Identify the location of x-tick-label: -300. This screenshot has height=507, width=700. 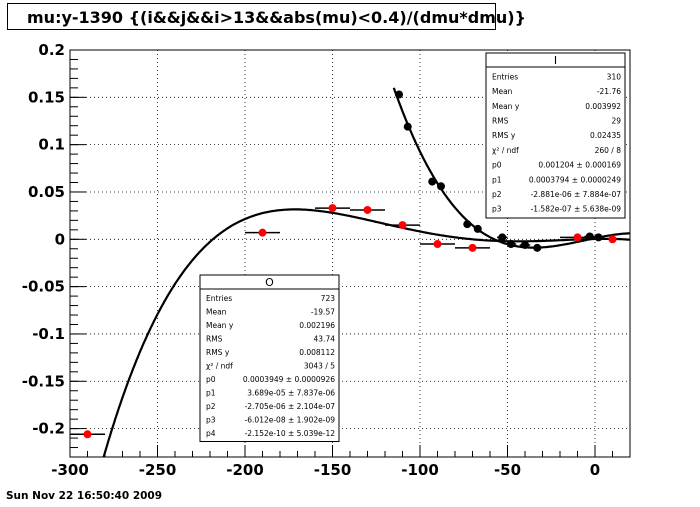
(70, 470).